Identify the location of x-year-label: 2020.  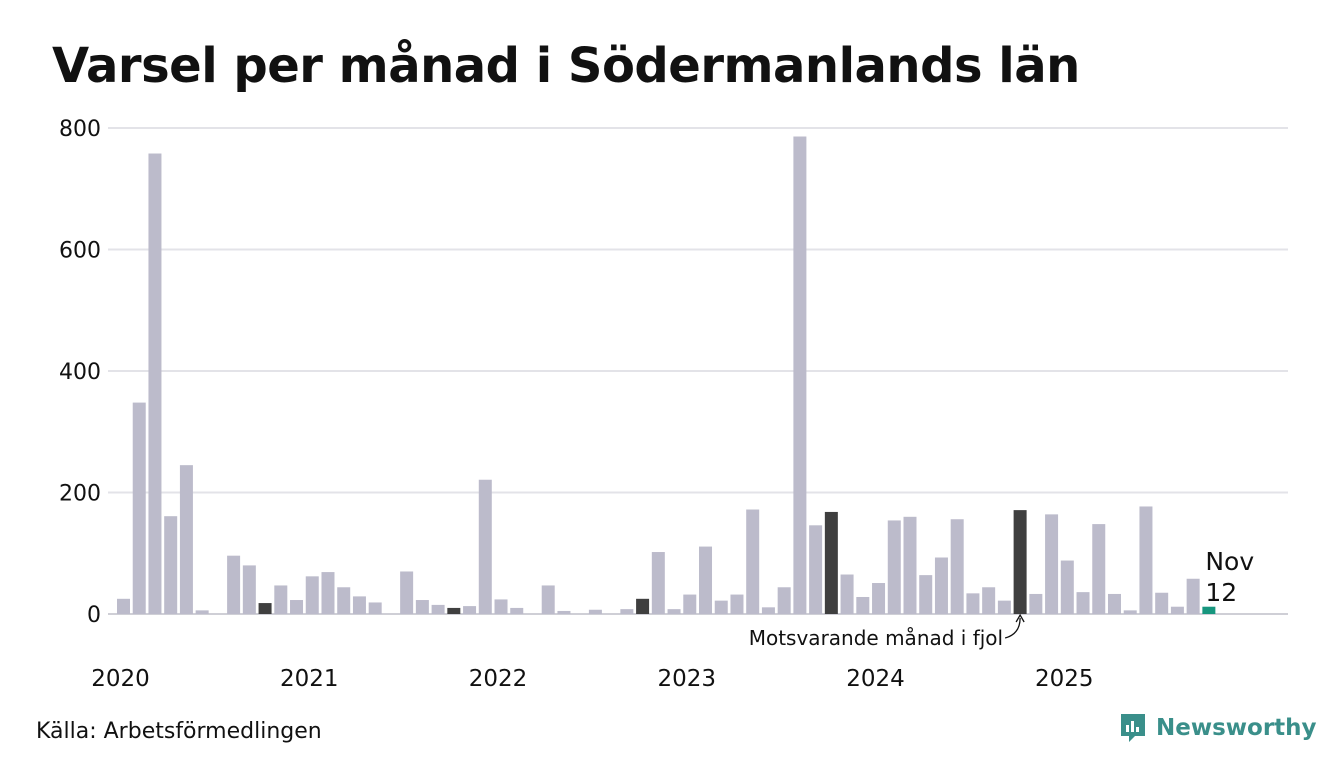
(120, 679).